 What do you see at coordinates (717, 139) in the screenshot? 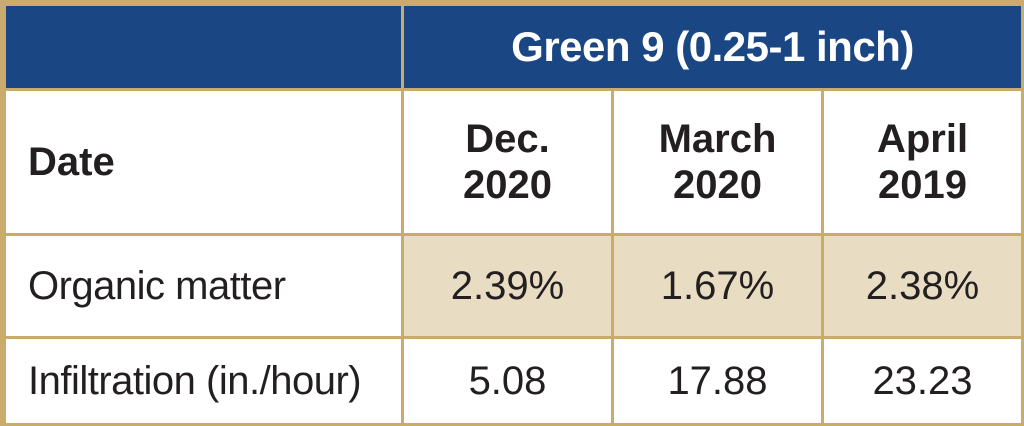
I see `column-header-line1: March` at bounding box center [717, 139].